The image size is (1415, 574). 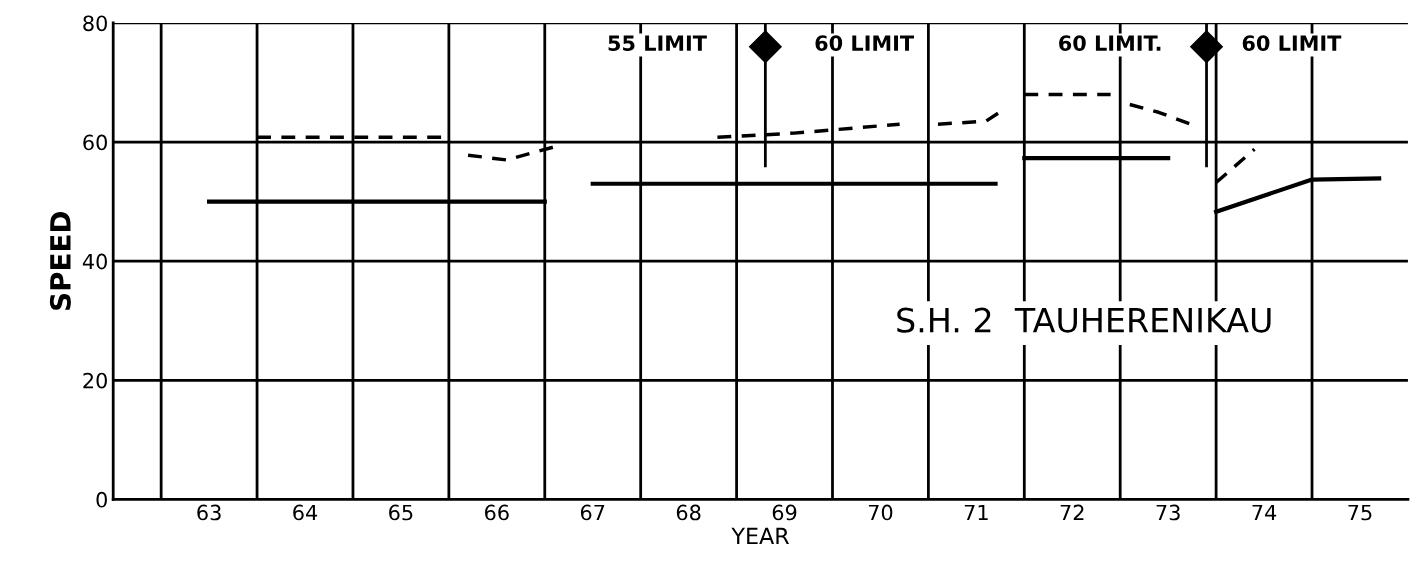 What do you see at coordinates (1084, 320) in the screenshot?
I see `text: S.H. 2 TAUHERENIKAU` at bounding box center [1084, 320].